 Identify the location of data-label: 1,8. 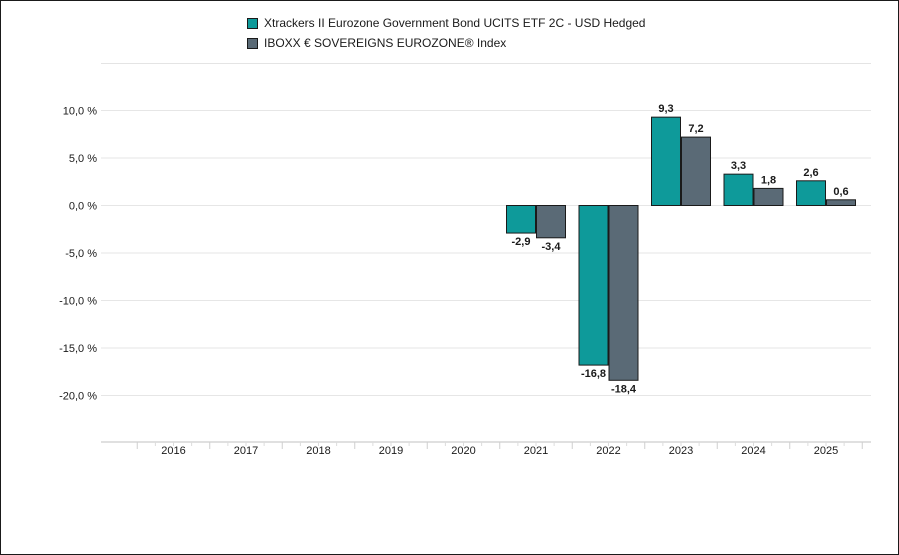
(768, 180).